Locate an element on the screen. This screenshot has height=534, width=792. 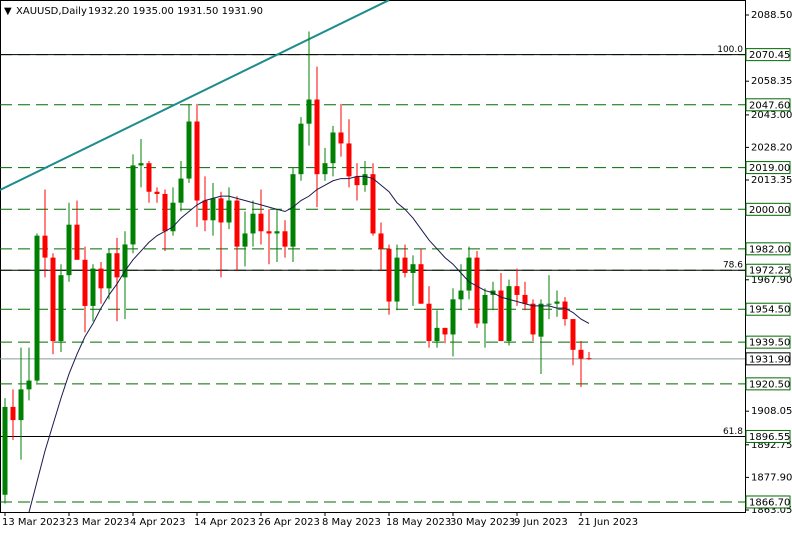
y-tick-label: 1892.75 is located at coordinates (771, 445).